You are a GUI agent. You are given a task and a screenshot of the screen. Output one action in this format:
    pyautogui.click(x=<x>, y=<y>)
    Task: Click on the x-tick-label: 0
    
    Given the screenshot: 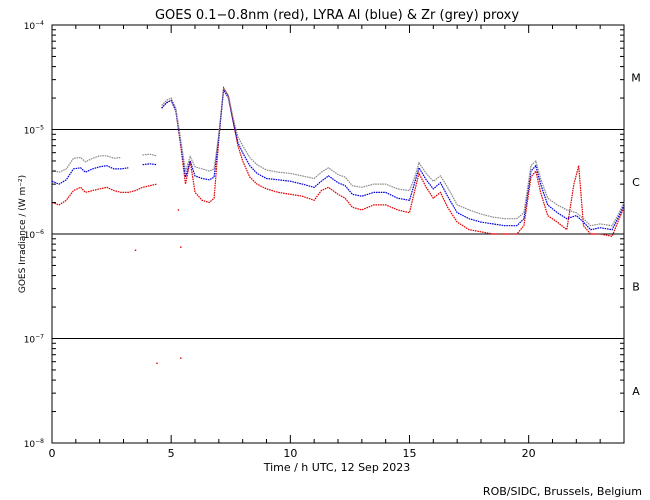 What is the action you would take?
    pyautogui.click(x=52, y=453)
    